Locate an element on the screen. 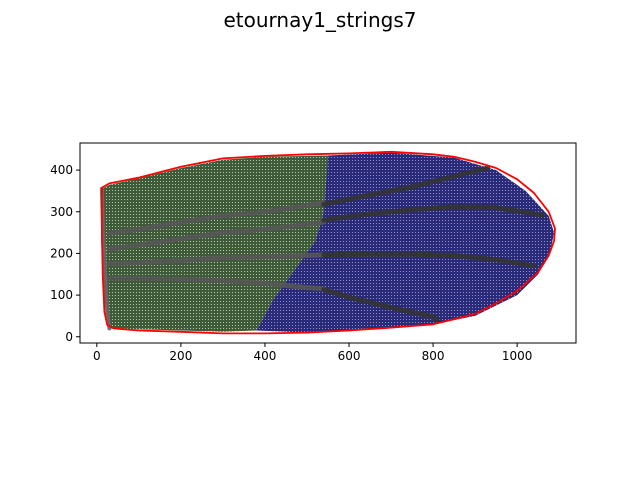 This screenshot has width=640, height=480. y-tick-label: 300 is located at coordinates (61, 212).